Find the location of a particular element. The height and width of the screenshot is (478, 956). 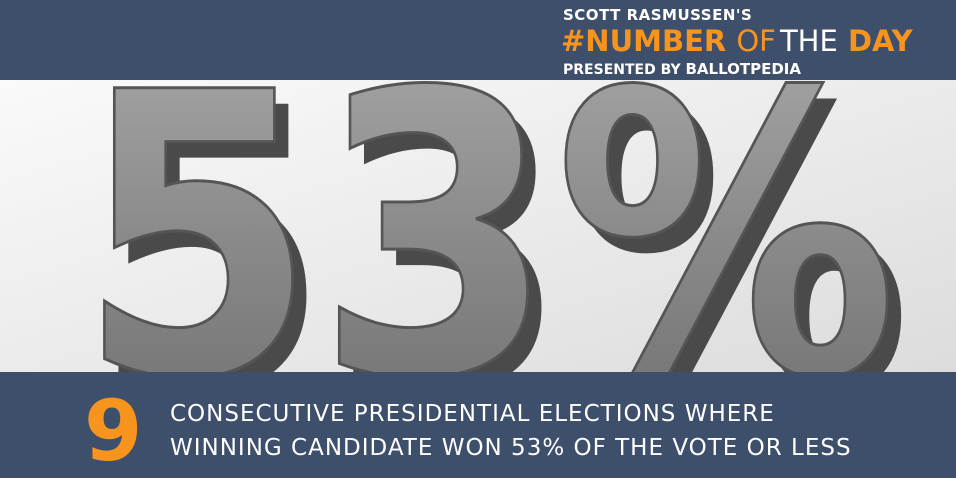

presented-by-label: PRESENTED BY is located at coordinates (622, 70).